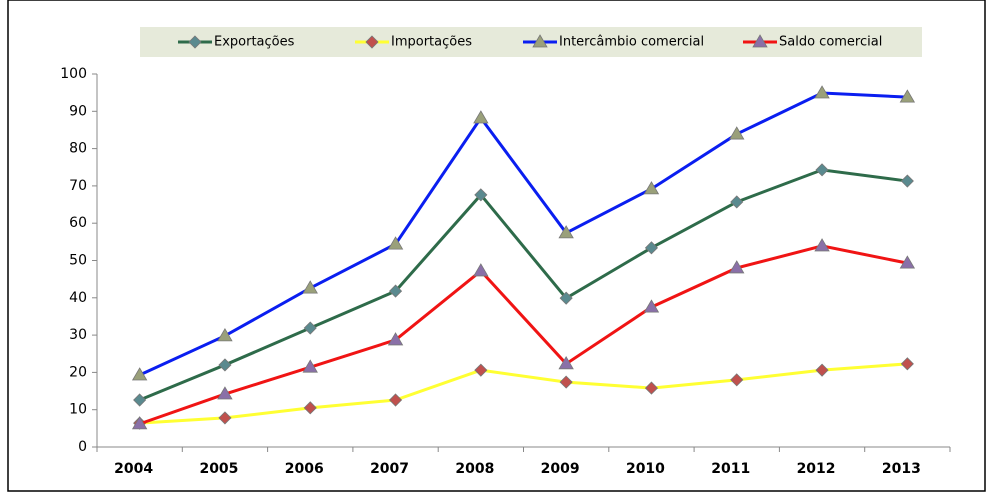 The width and height of the screenshot is (990, 496). What do you see at coordinates (133, 469) in the screenshot?
I see `x-tick-label: 2004` at bounding box center [133, 469].